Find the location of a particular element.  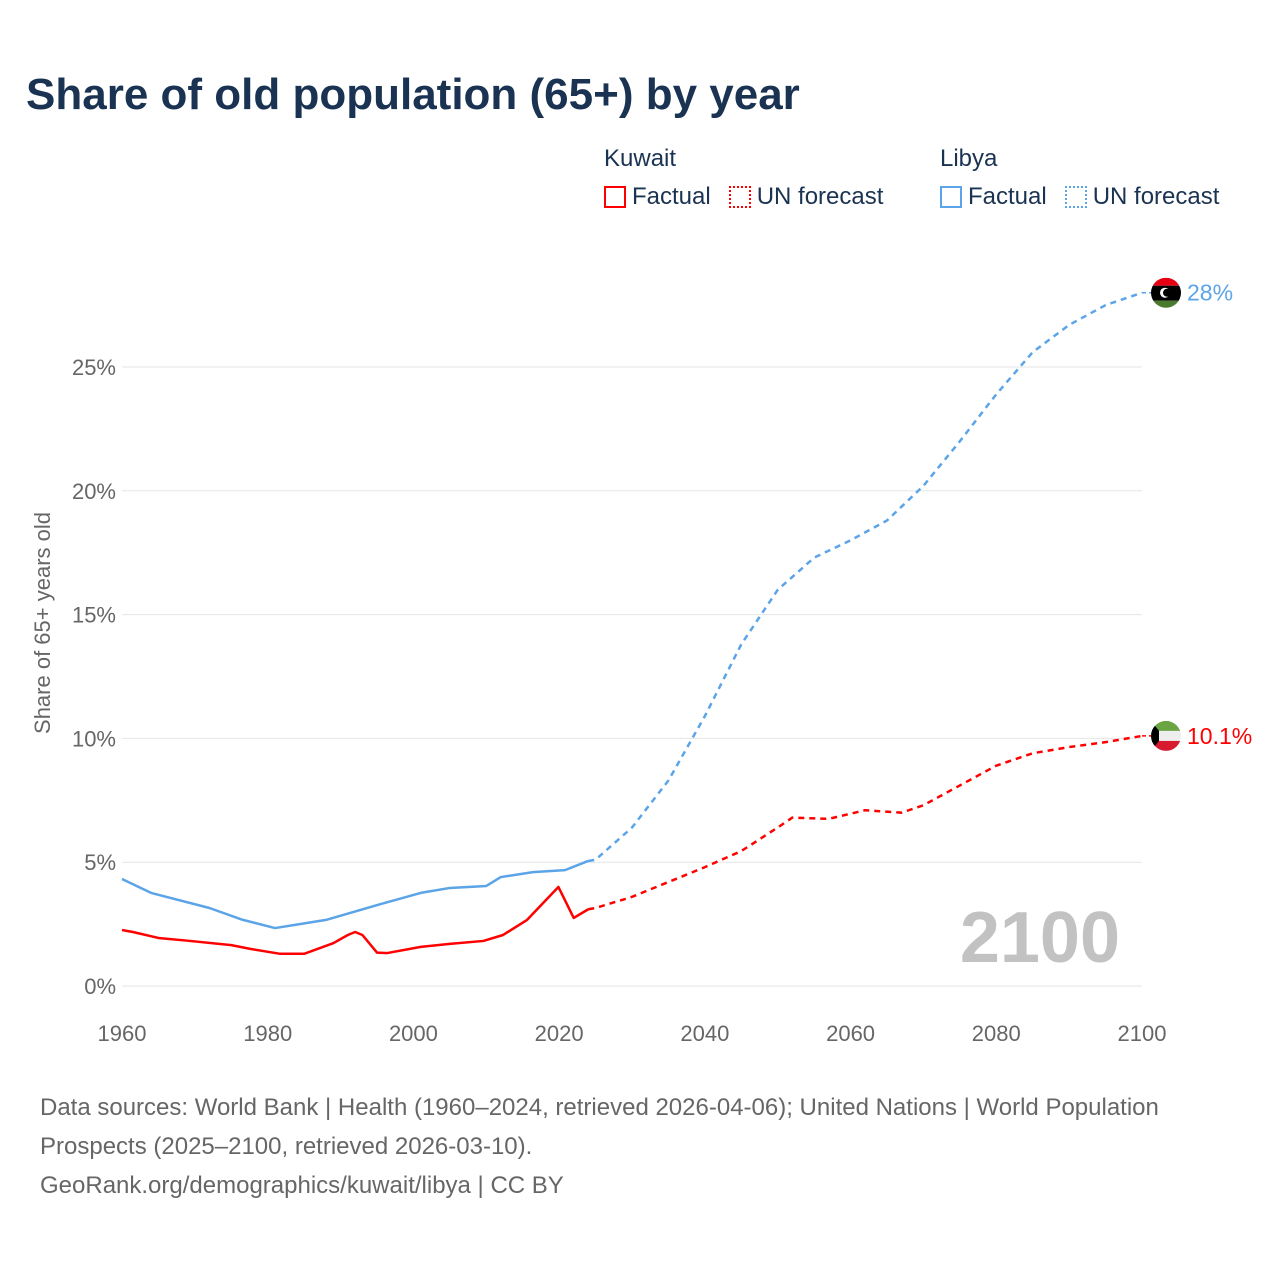

x-tick-label: 1960 is located at coordinates (122, 1033).